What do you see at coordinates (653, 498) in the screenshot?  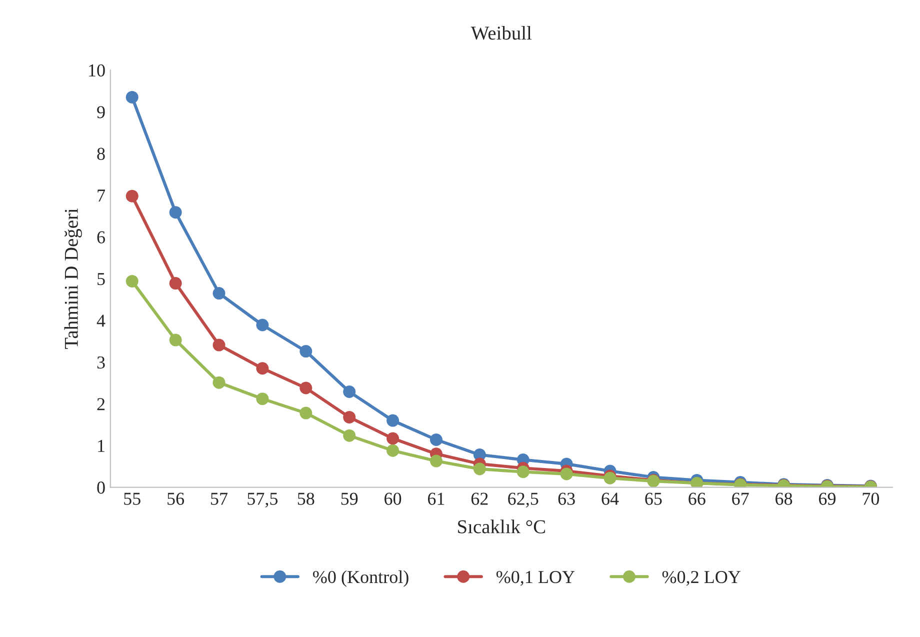 I see `x-tick-label: 65` at bounding box center [653, 498].